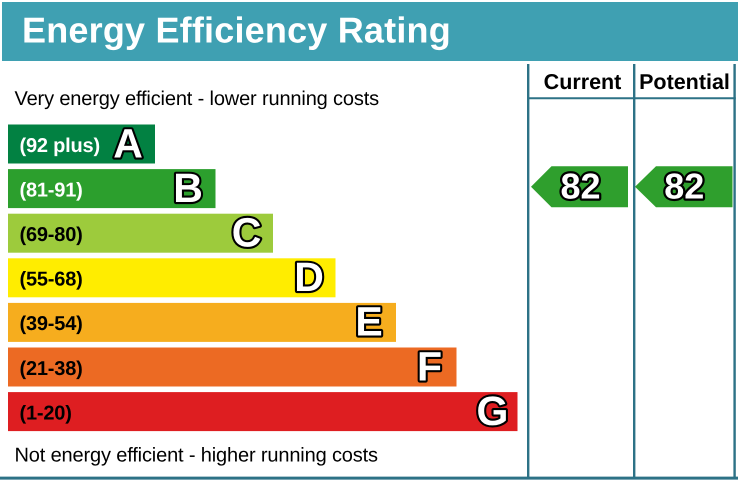 This screenshot has width=738, height=483. I want to click on svg-text: (21-38), so click(51, 369).